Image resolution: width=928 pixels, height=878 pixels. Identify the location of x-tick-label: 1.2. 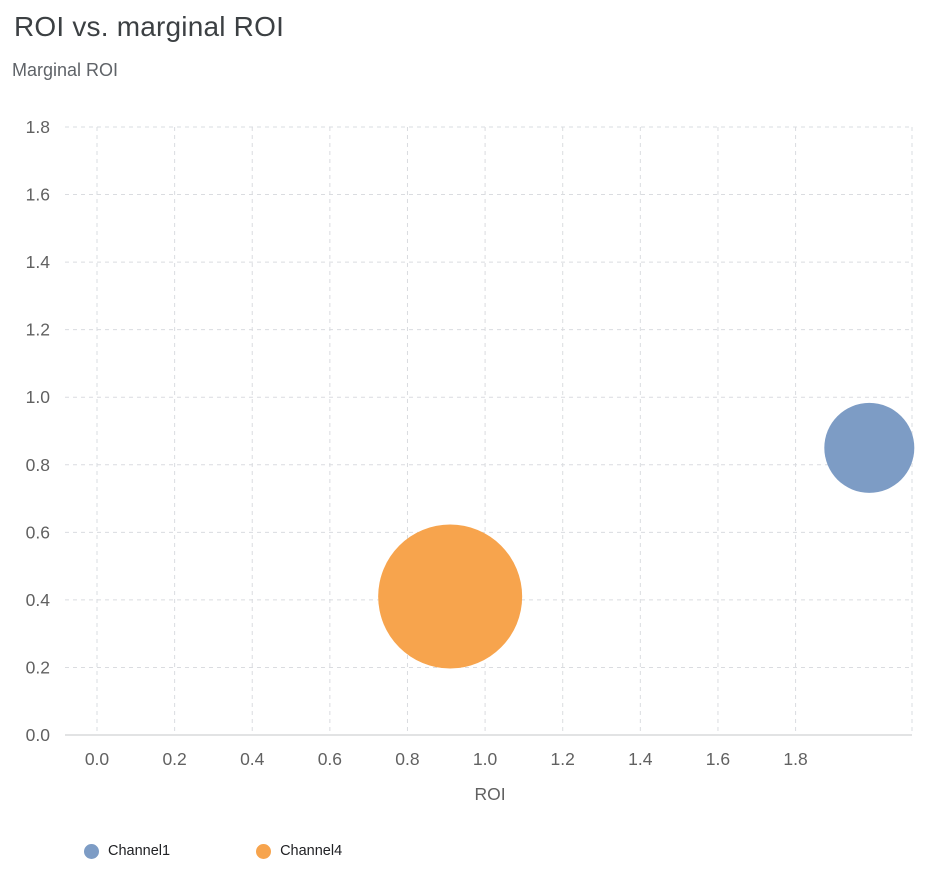
(563, 759).